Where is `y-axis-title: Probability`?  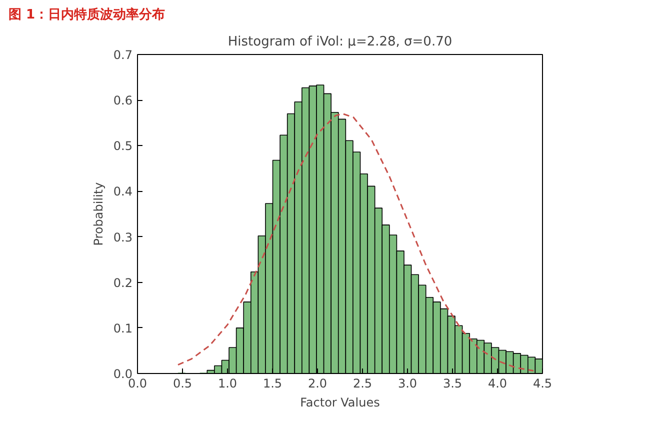
y-axis-title: Probability is located at coordinates (98, 214).